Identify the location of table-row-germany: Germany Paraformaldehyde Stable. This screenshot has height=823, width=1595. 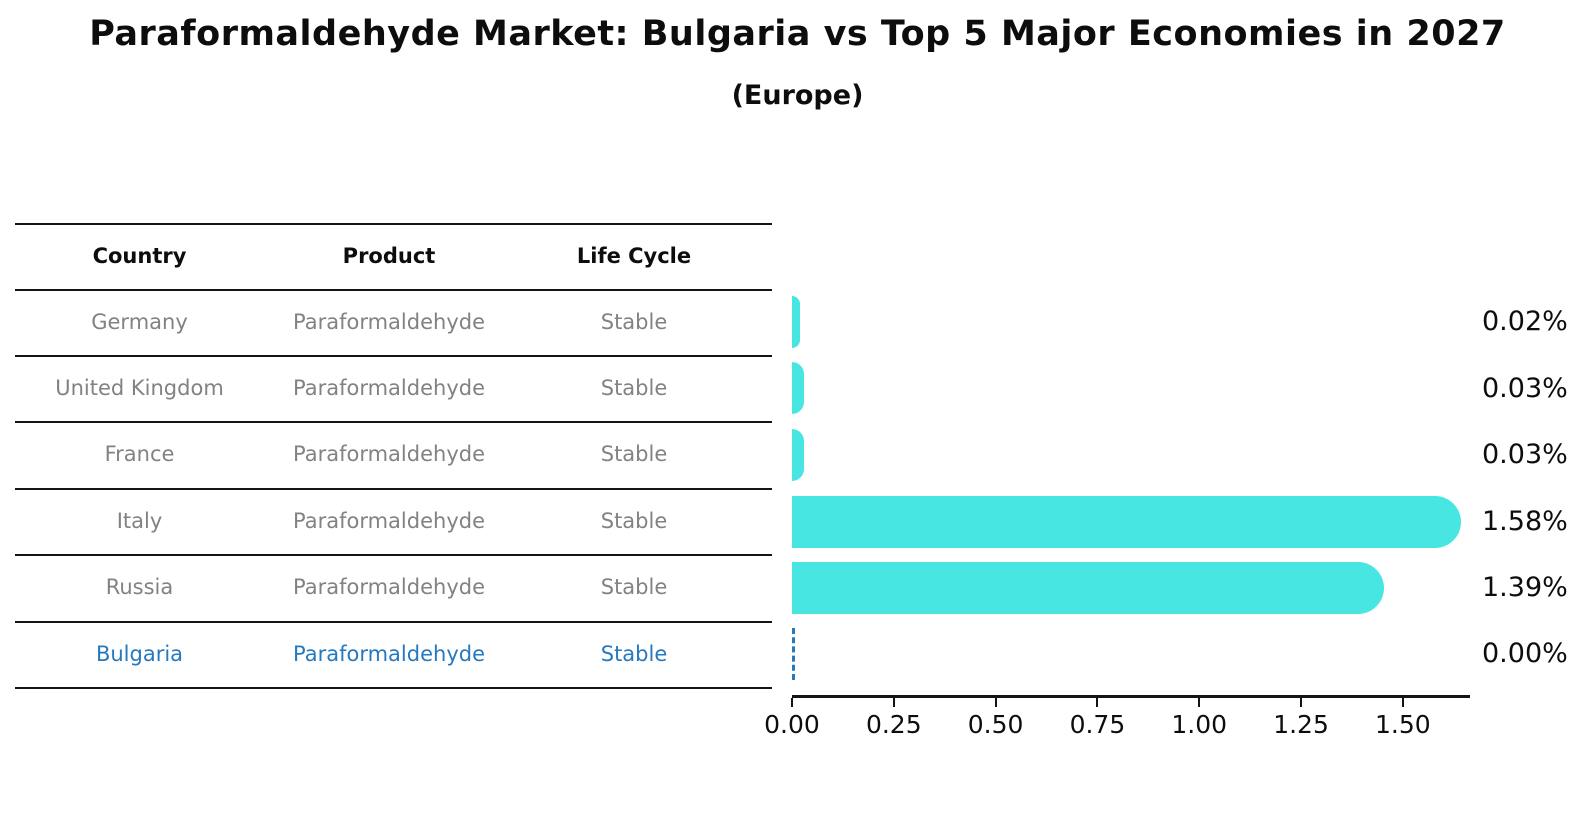
(393, 322).